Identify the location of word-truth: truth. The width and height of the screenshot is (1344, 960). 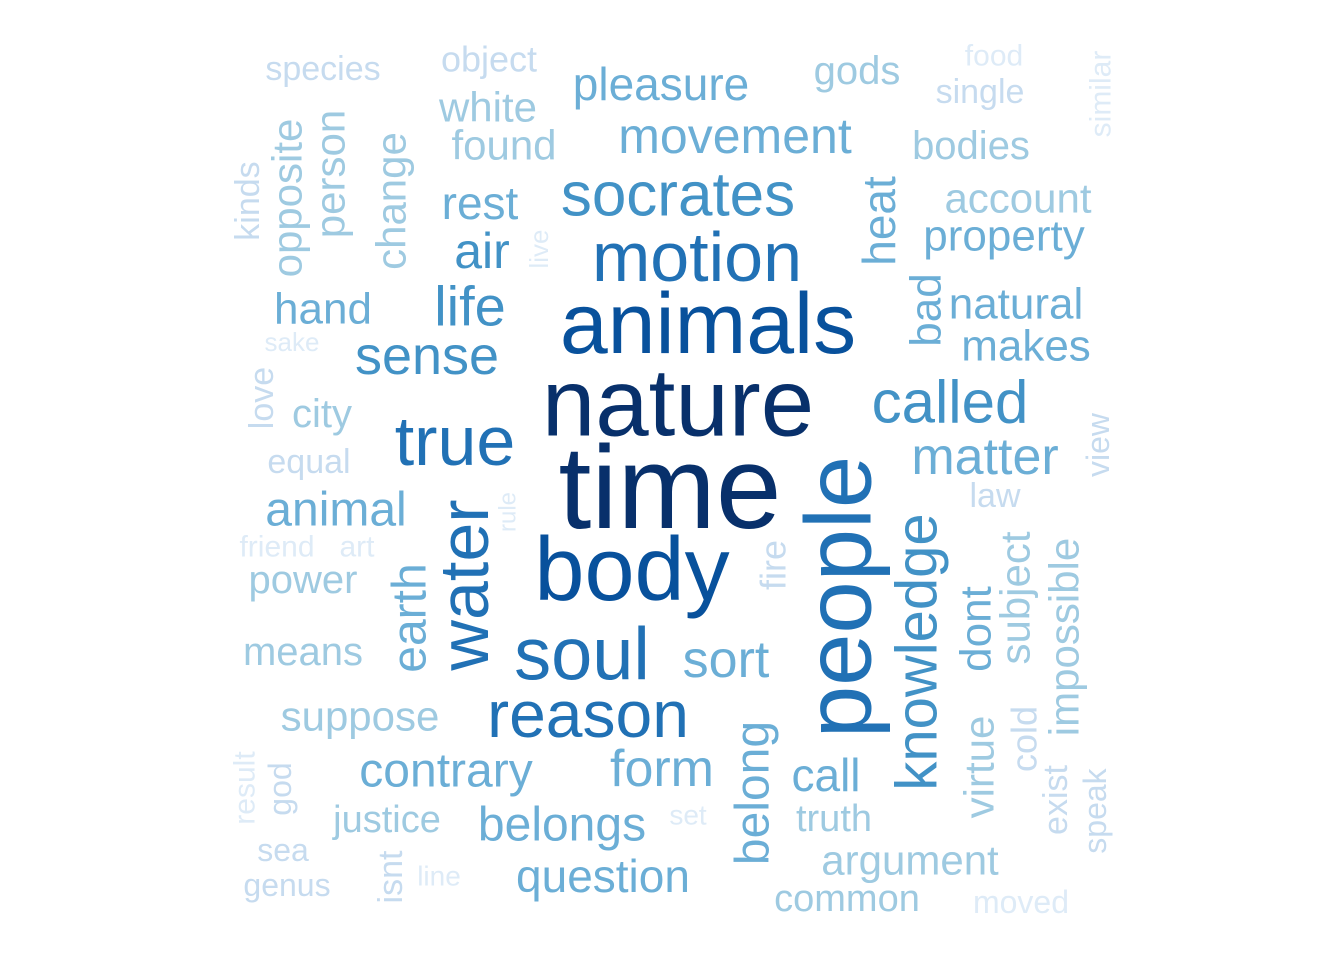
(834, 819).